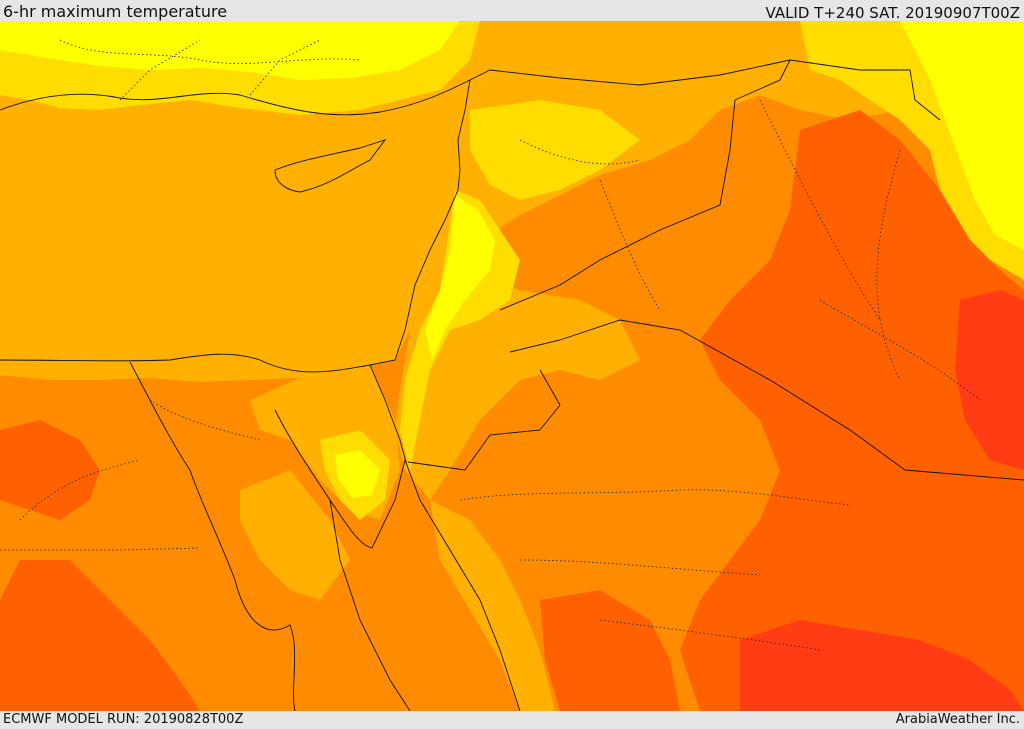 The image size is (1024, 729). I want to click on border-jordan-iraq, so click(766, 400).